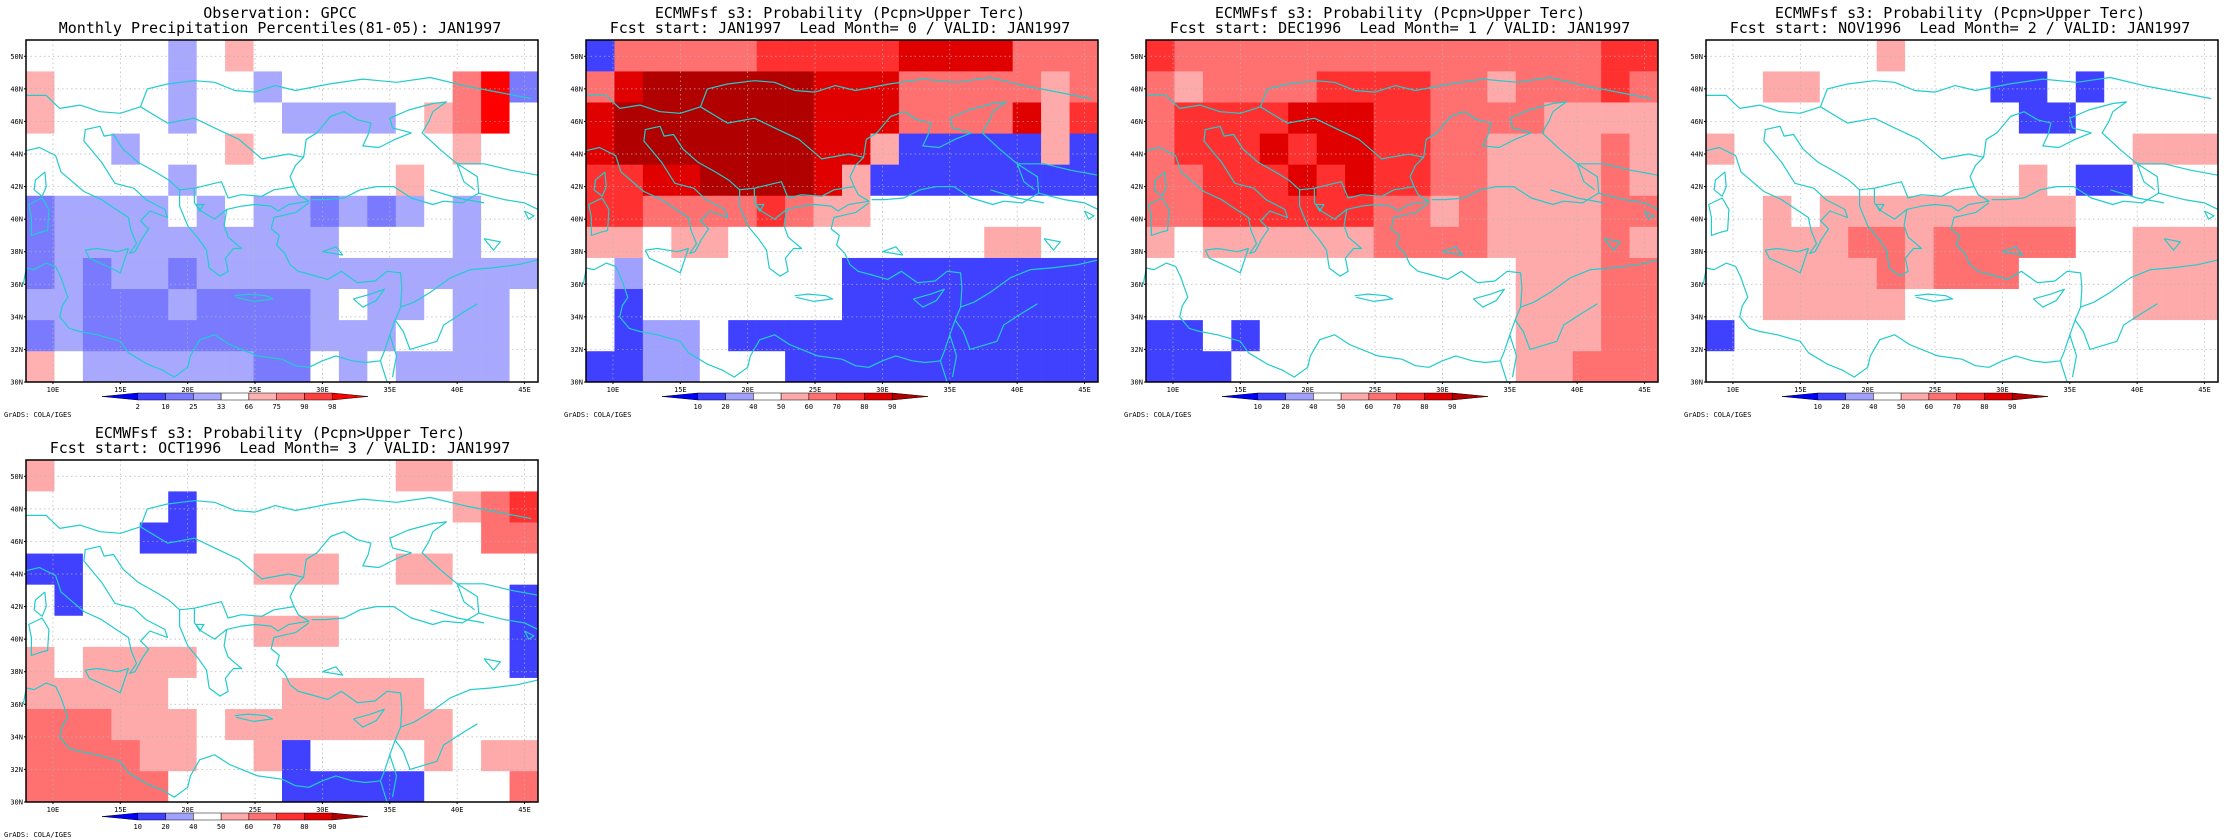 The image size is (2240, 840). What do you see at coordinates (753, 407) in the screenshot?
I see `colorbar-tick-label: 40` at bounding box center [753, 407].